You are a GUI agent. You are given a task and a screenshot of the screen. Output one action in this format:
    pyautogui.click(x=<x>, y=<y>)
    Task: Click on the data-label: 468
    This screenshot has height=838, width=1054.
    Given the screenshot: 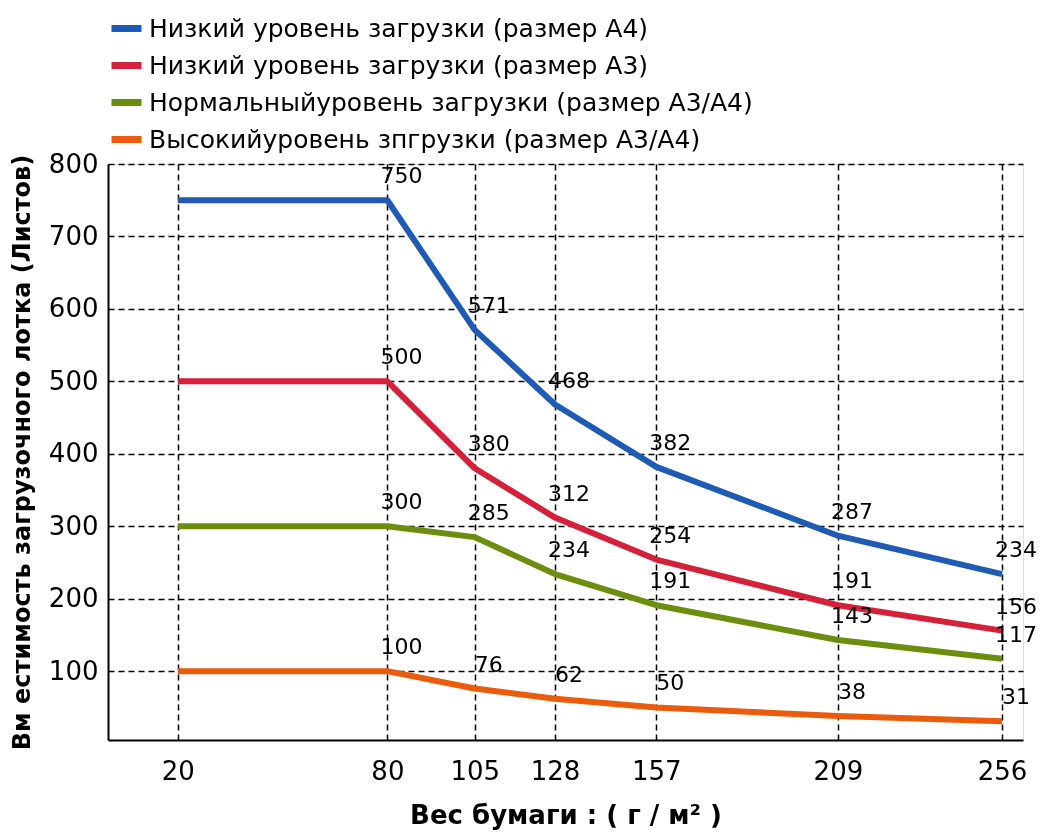 What is the action you would take?
    pyautogui.click(x=569, y=380)
    